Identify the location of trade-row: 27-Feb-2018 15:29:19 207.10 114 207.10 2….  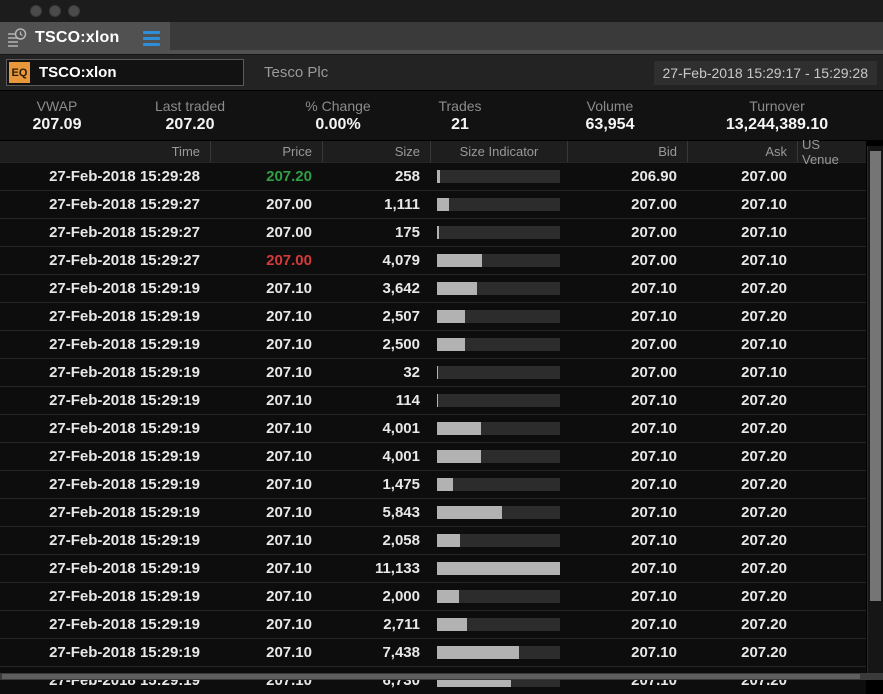
(433, 400).